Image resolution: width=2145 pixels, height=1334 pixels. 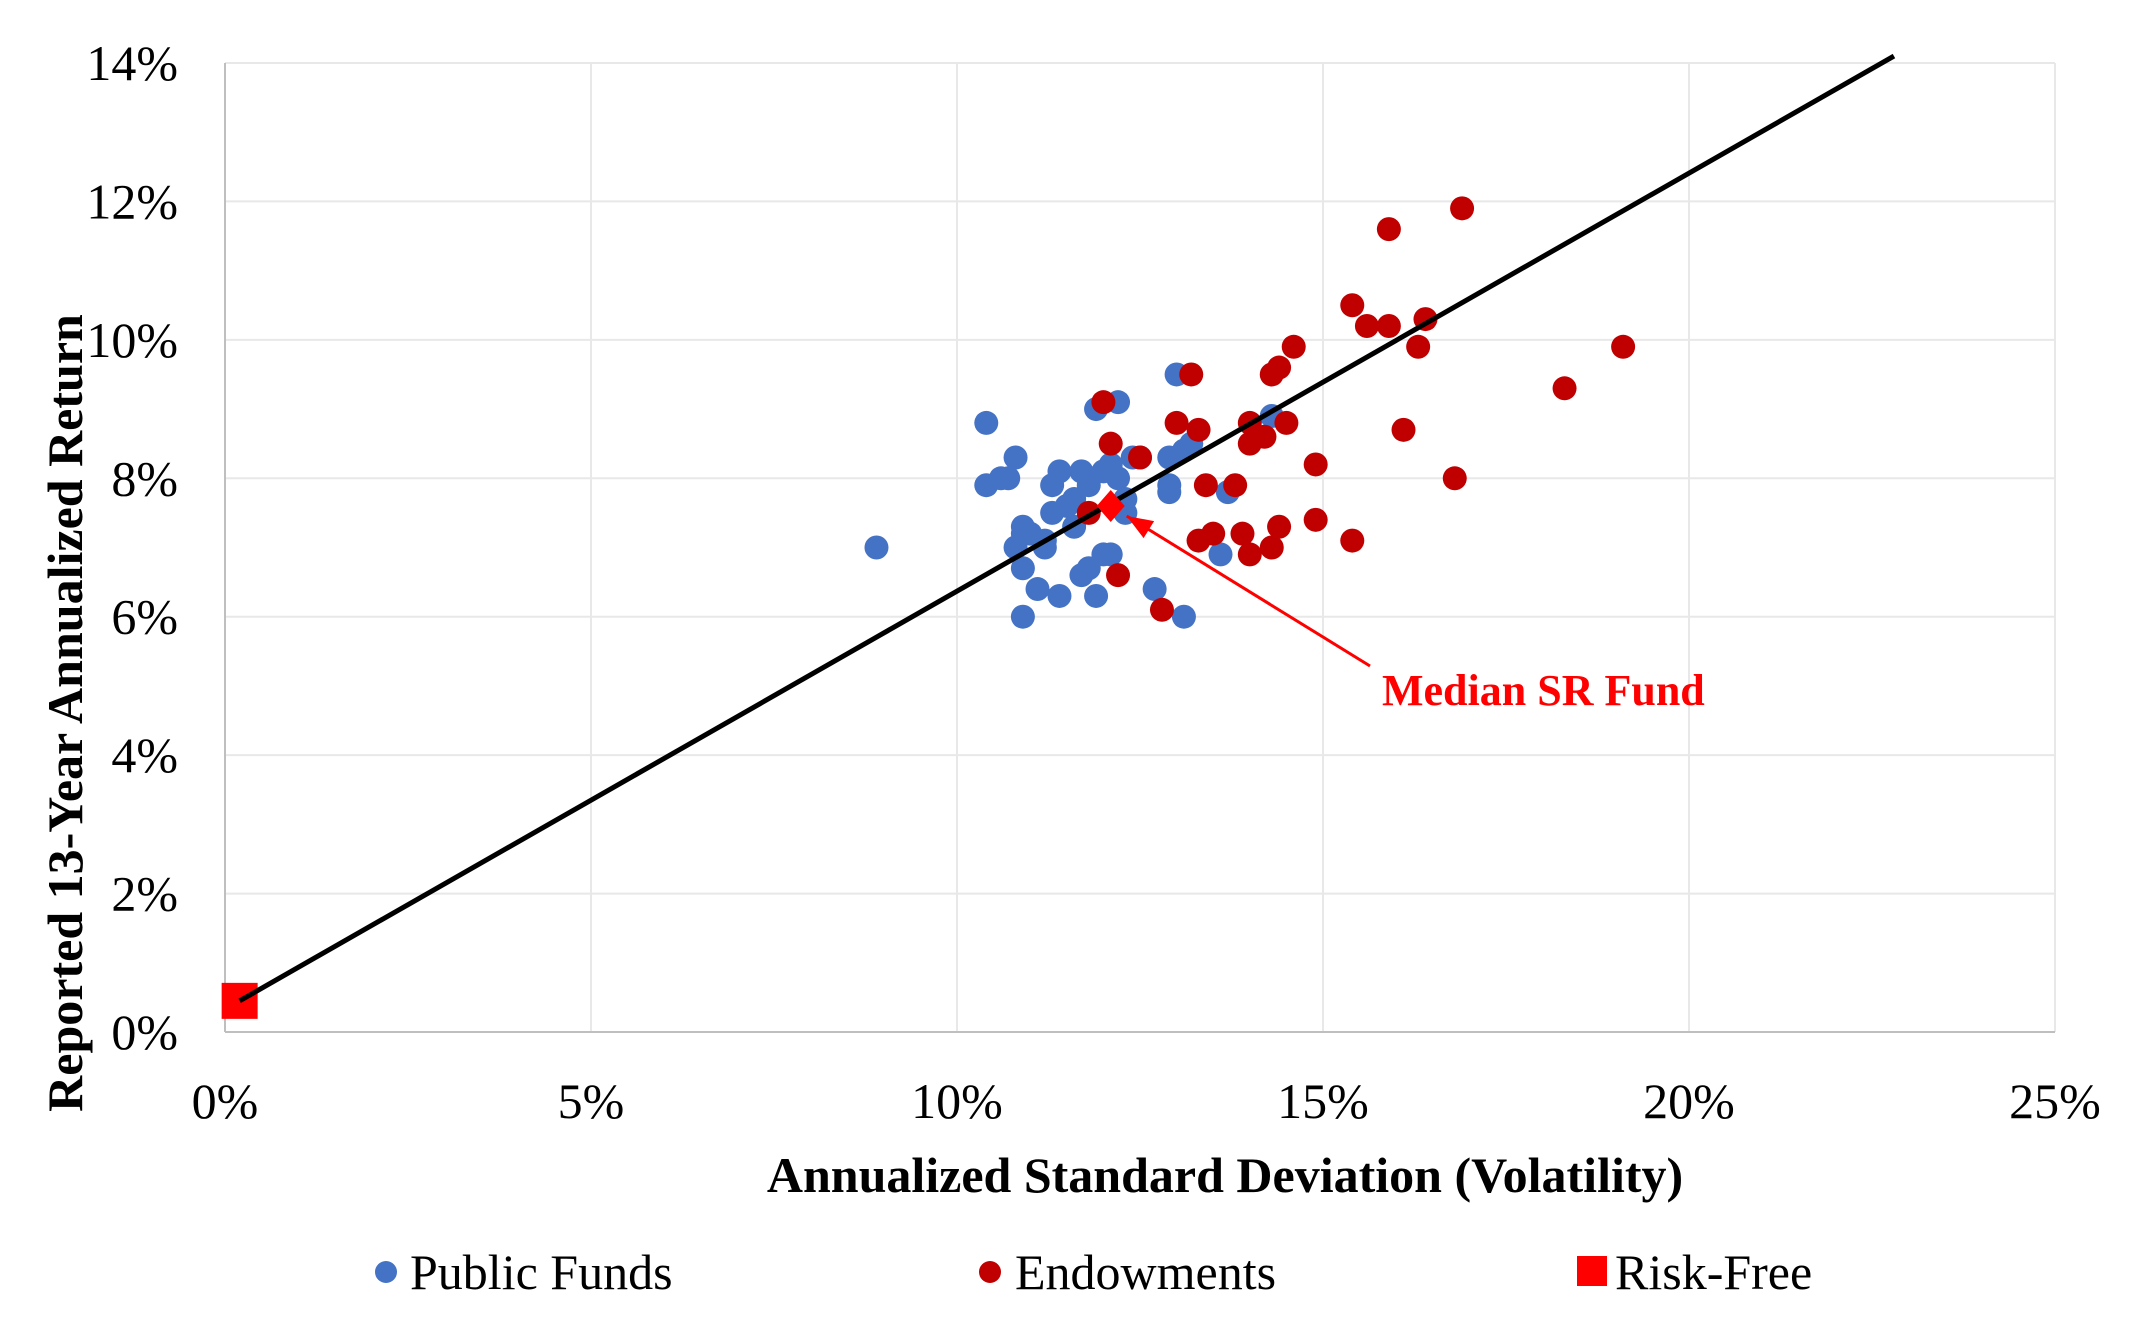 I want to click on legend: Public Funds Endowments Risk-Free, so click(x=1093, y=1272).